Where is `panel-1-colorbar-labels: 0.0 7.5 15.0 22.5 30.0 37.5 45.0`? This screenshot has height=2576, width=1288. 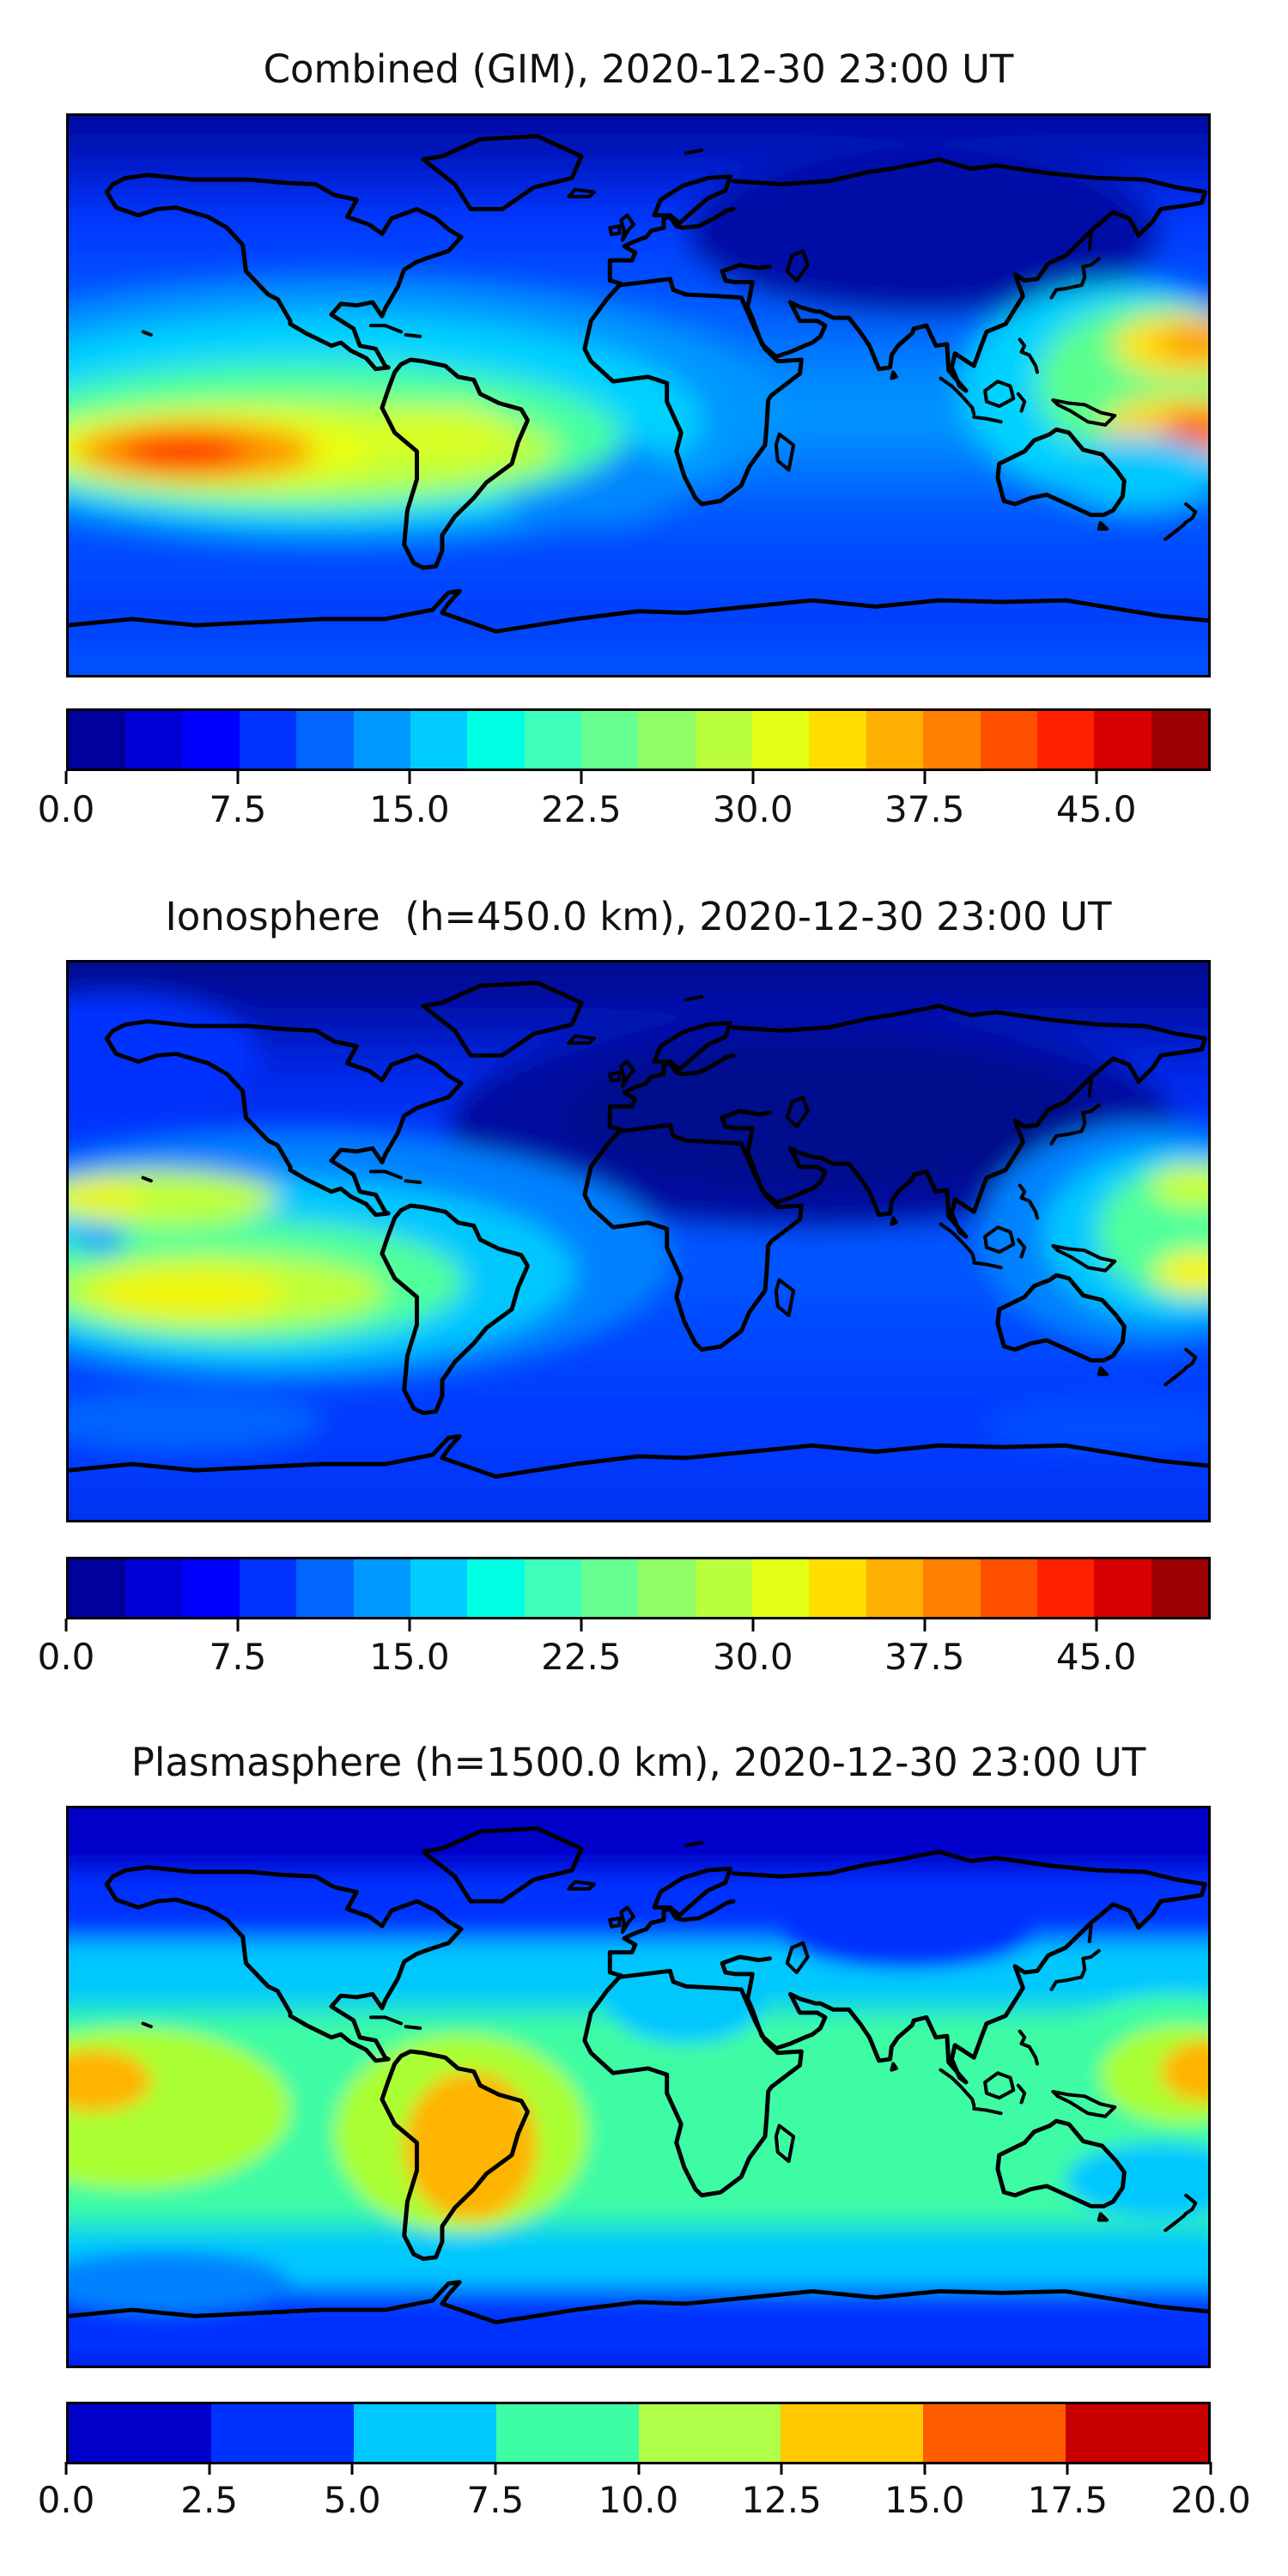
panel-1-colorbar-labels: 0.0 7.5 15.0 22.5 30.0 37.5 45.0 is located at coordinates (625, 810).